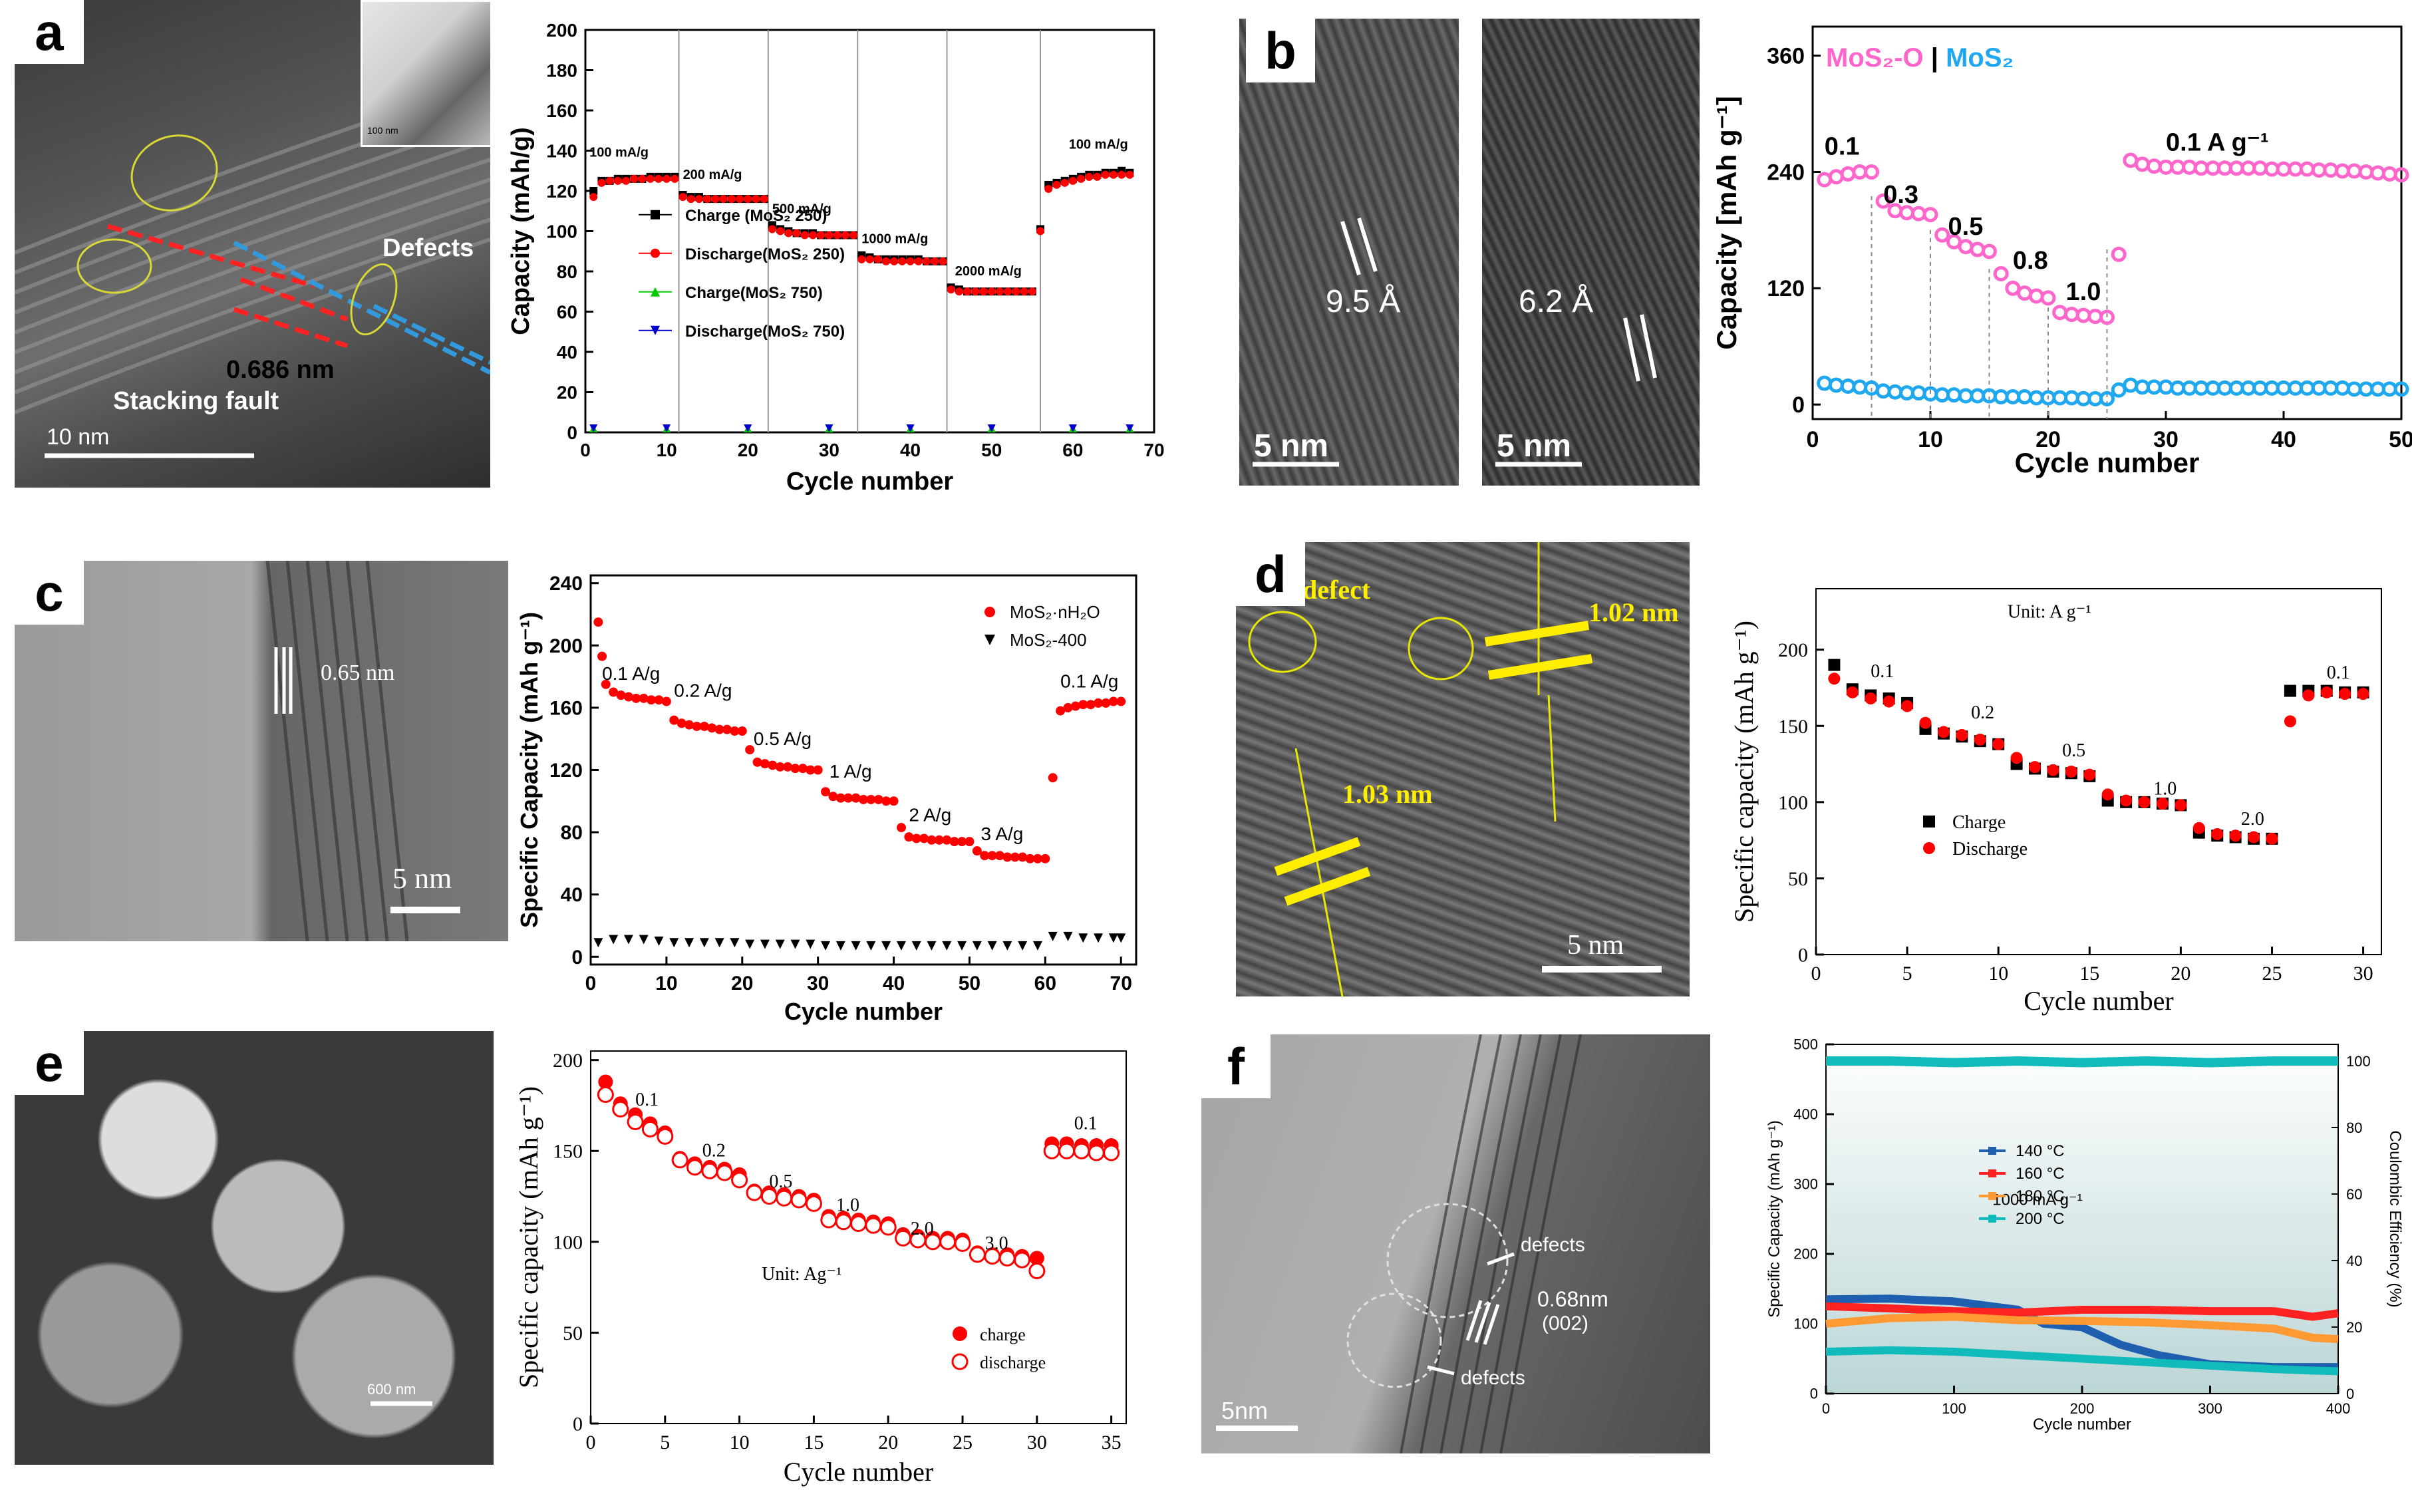  What do you see at coordinates (1591, 252) in the screenshot?
I see `panel-b-tem-image-2: 6.2 Å 5 nm` at bounding box center [1591, 252].